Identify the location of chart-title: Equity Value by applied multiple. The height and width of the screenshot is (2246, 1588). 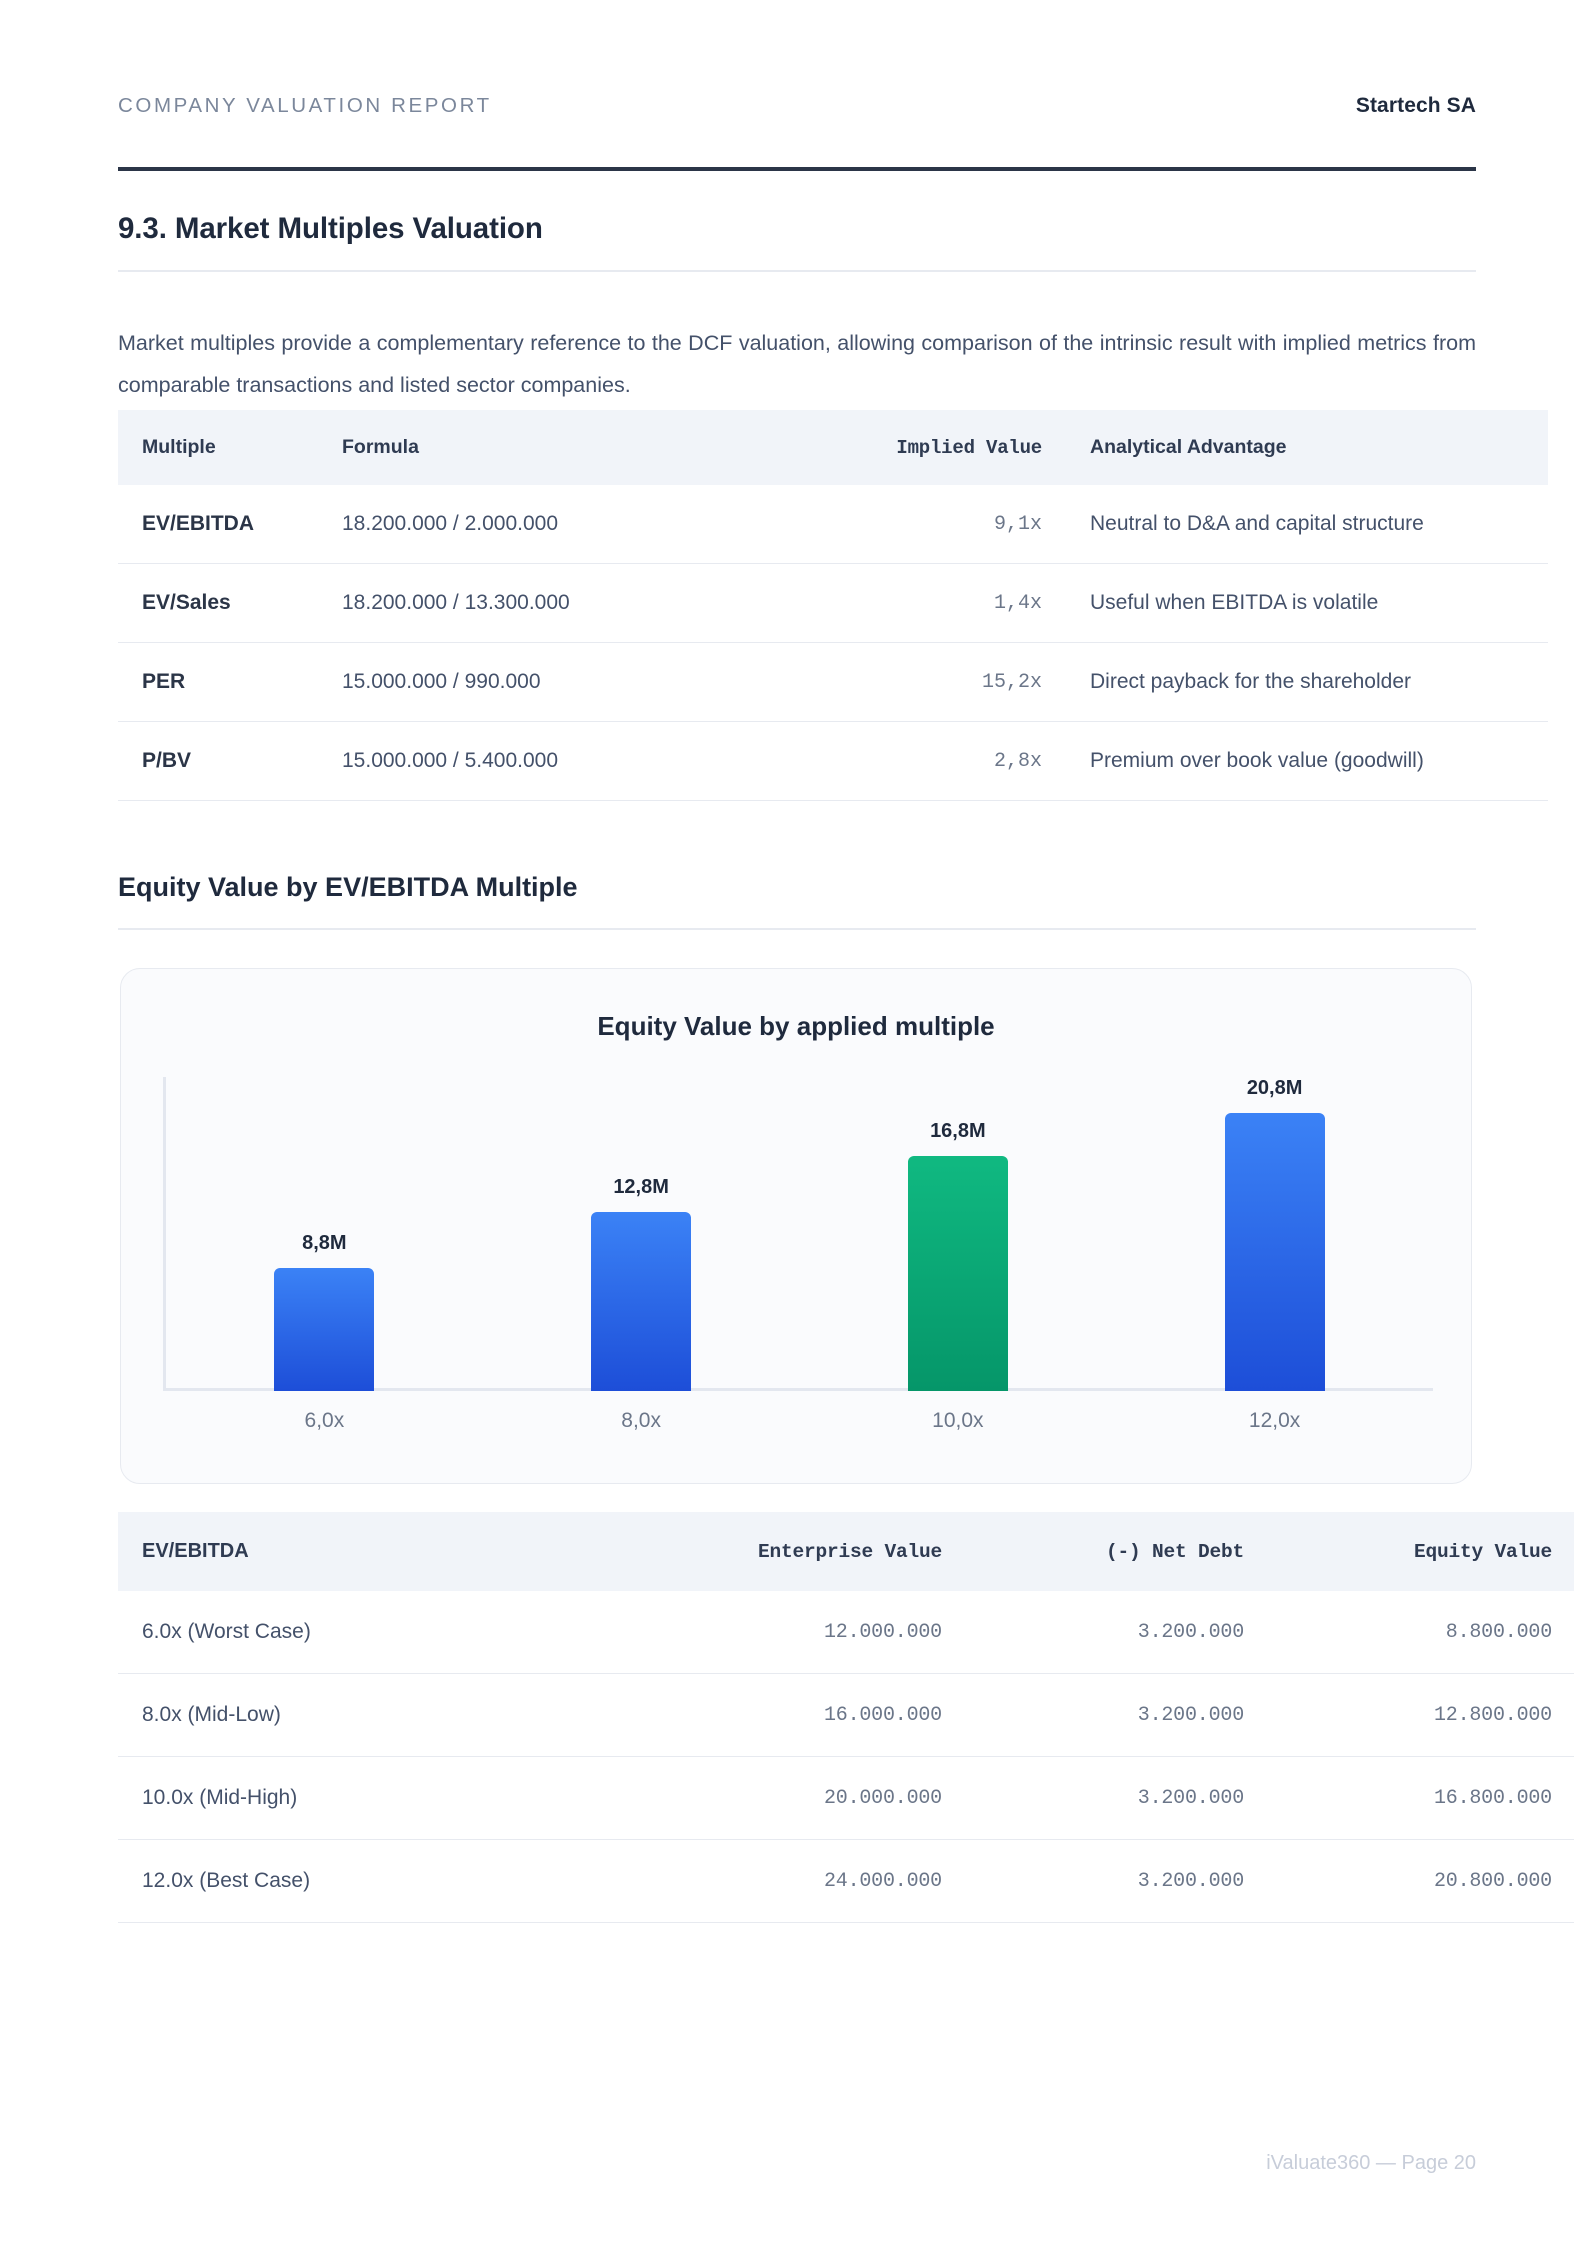
(796, 1026).